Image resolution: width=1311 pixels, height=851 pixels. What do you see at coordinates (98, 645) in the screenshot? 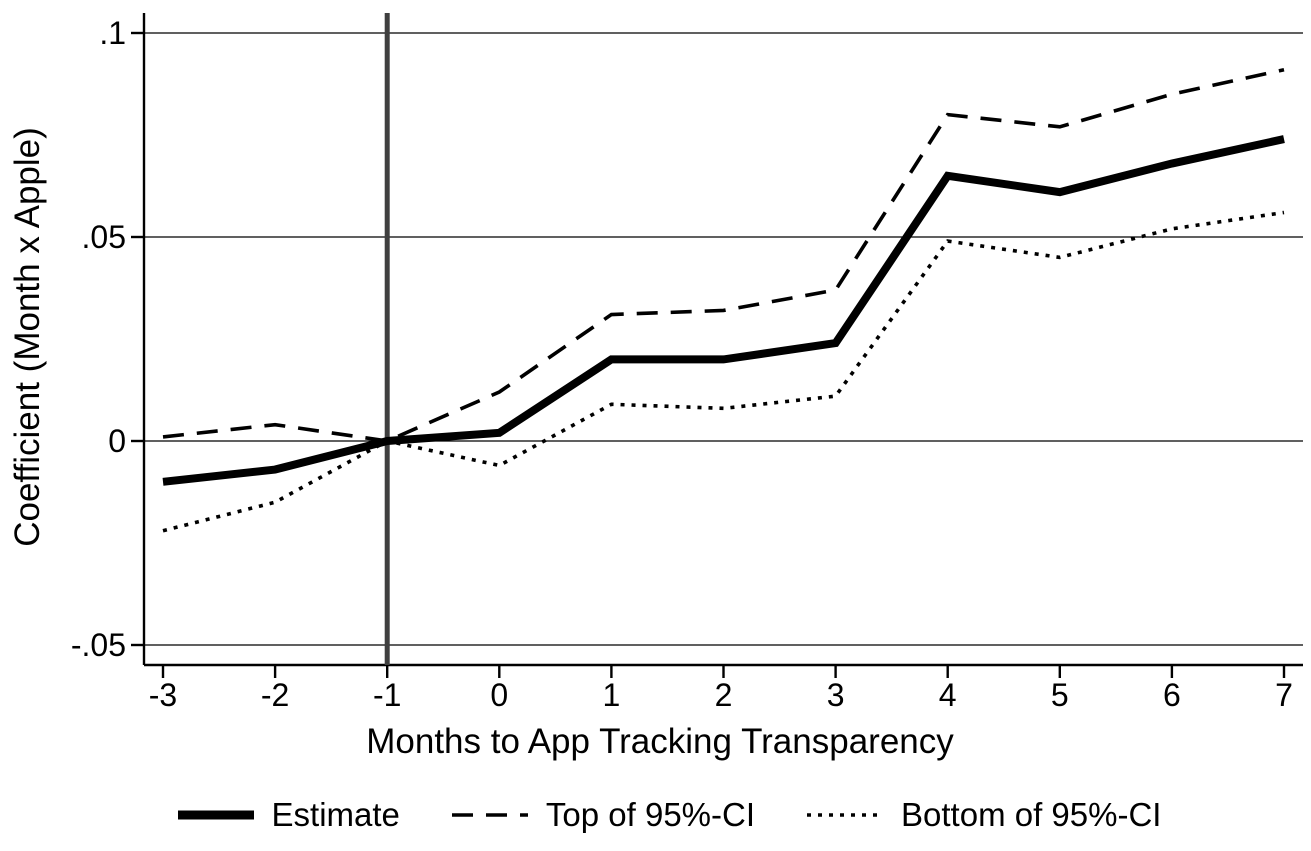
I see `y-tick-label-3: -.05` at bounding box center [98, 645].